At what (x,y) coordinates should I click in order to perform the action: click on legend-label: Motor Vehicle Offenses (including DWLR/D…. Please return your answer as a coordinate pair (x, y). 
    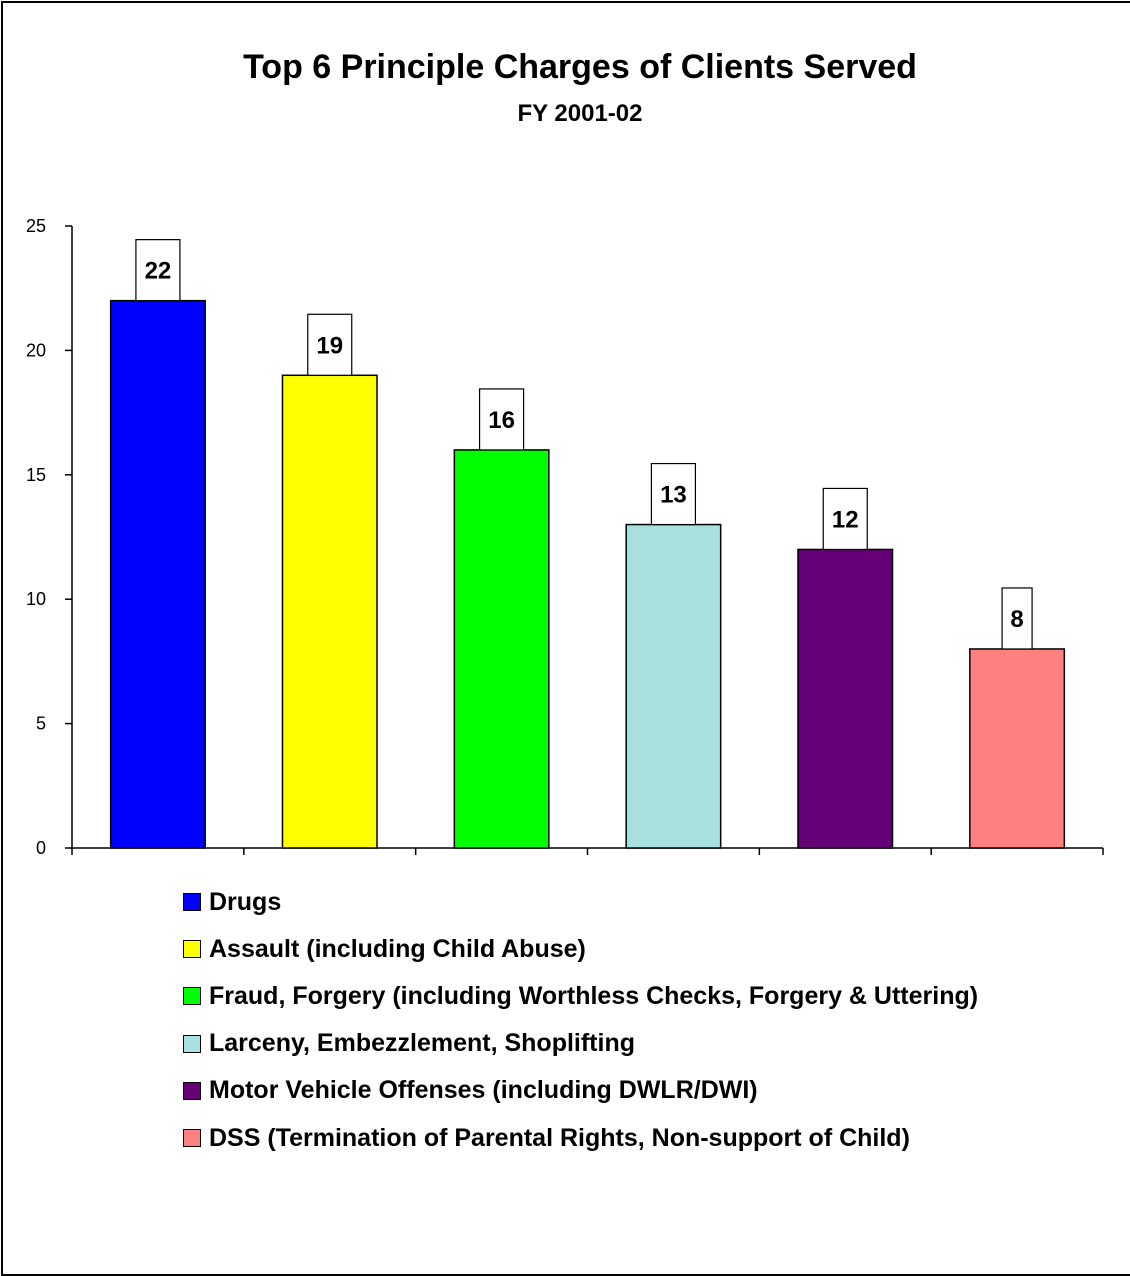
    Looking at the image, I should click on (483, 1090).